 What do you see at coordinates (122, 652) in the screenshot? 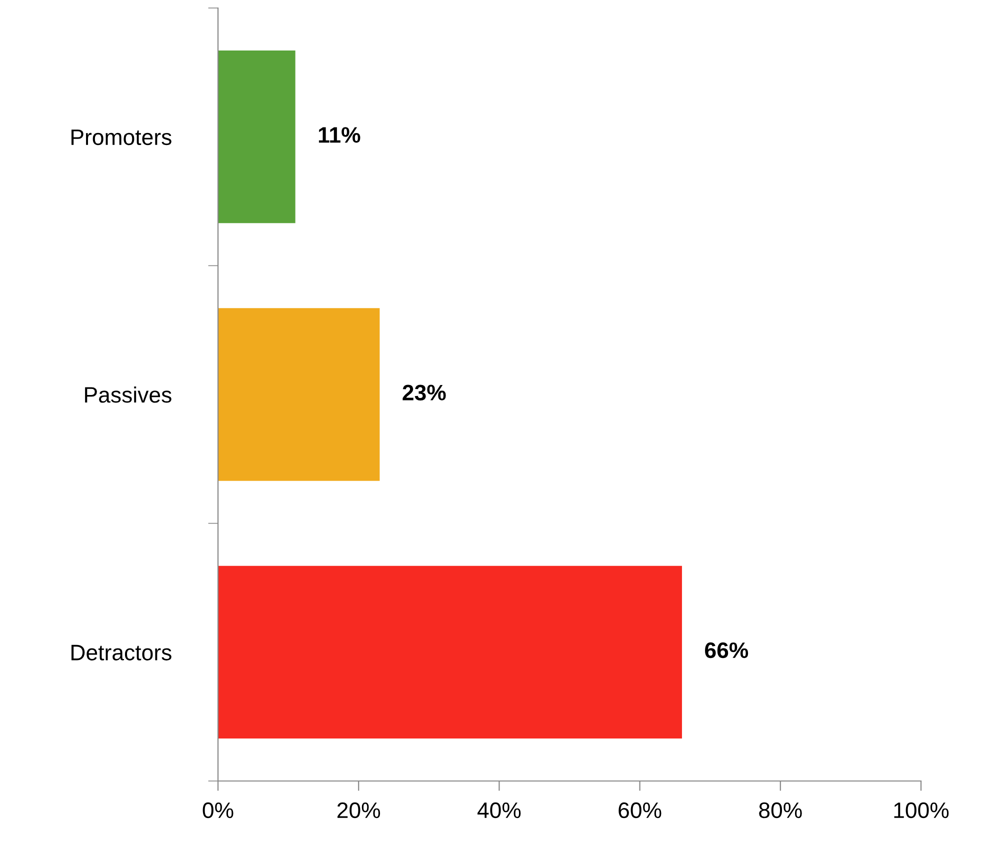
I see `y-tick-label: Detractors` at bounding box center [122, 652].